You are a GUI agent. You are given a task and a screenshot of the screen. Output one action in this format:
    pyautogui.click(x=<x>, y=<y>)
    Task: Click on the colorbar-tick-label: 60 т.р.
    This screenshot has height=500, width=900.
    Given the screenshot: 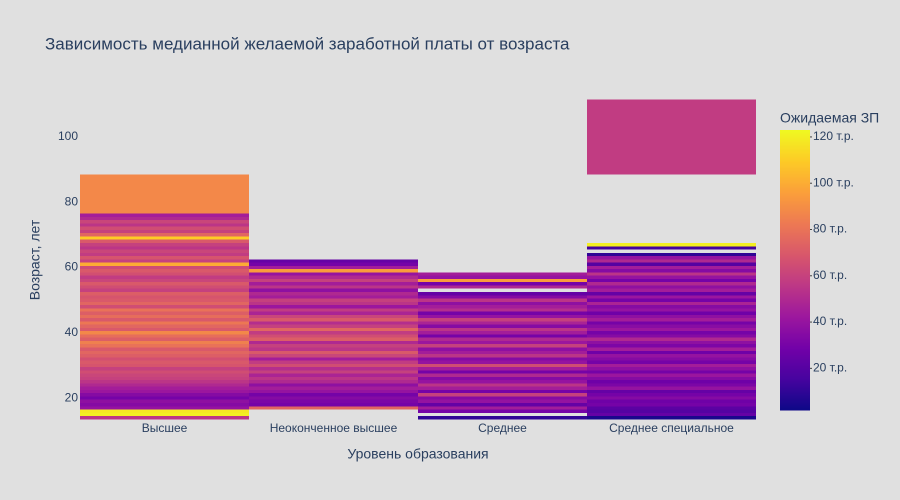 What is the action you would take?
    pyautogui.click(x=830, y=275)
    